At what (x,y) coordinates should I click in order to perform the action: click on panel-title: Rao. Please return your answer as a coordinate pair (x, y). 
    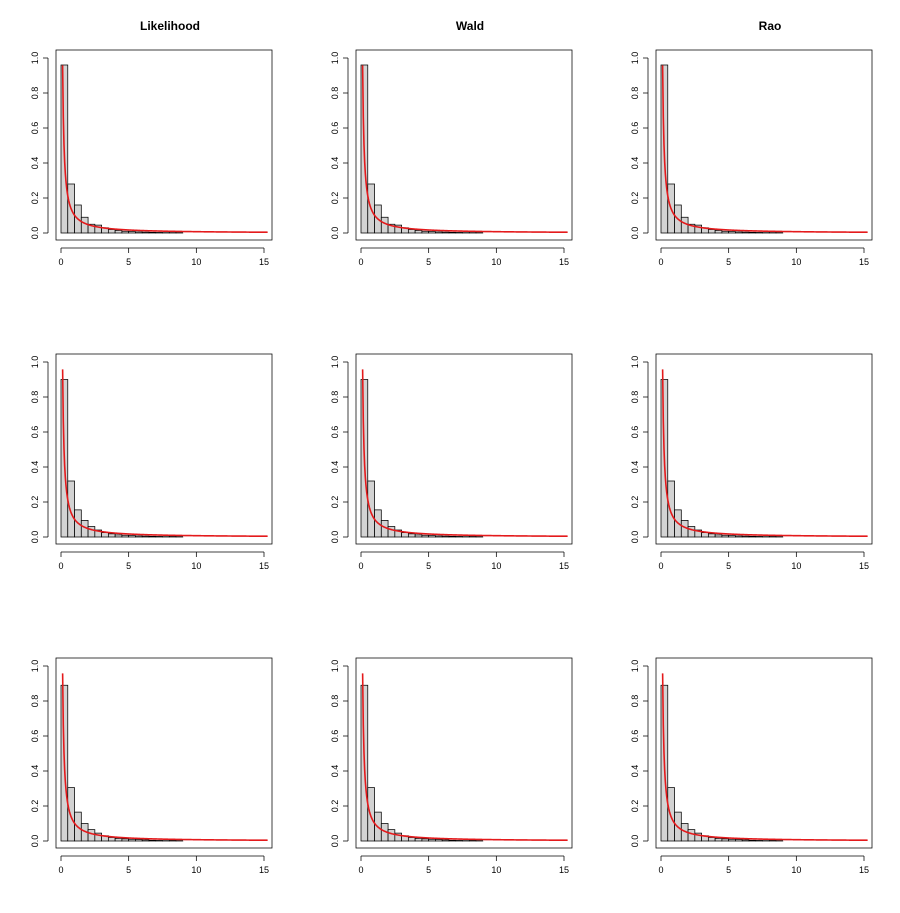
    Looking at the image, I should click on (770, 26).